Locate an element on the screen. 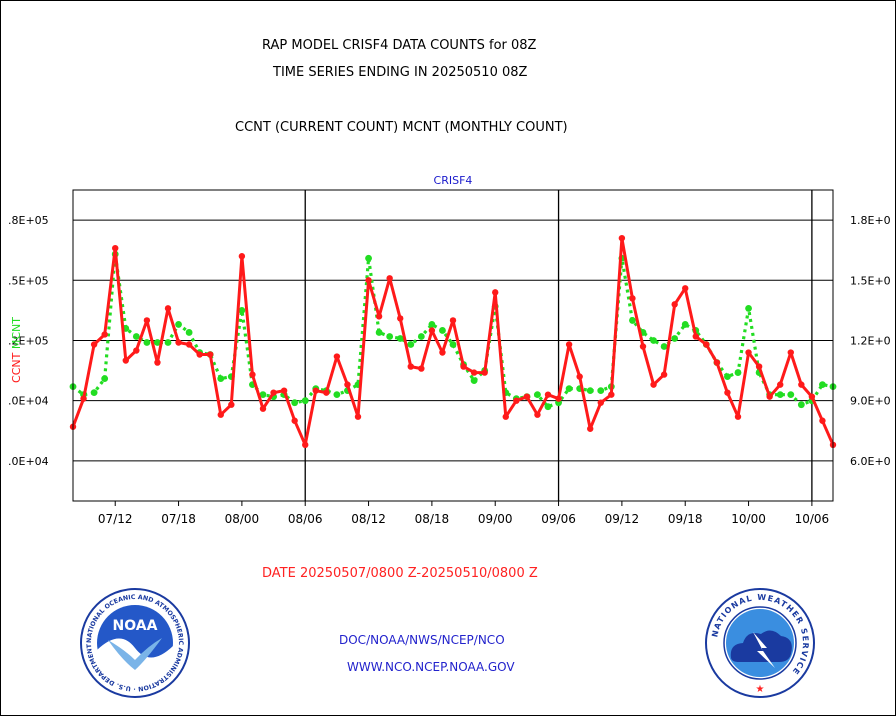  y-tick-label-right: 1.5E+0 is located at coordinates (870, 280).